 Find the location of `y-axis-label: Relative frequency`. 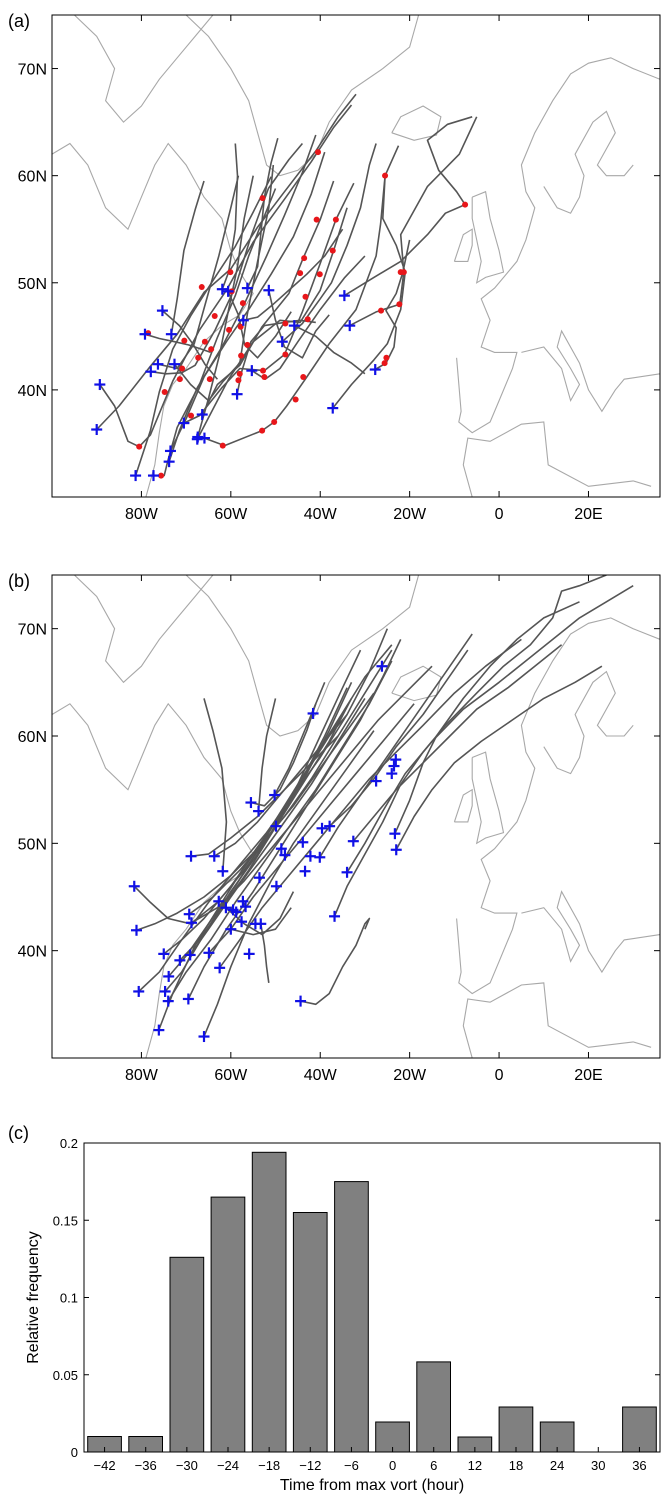

y-axis-label: Relative frequency is located at coordinates (33, 1297).